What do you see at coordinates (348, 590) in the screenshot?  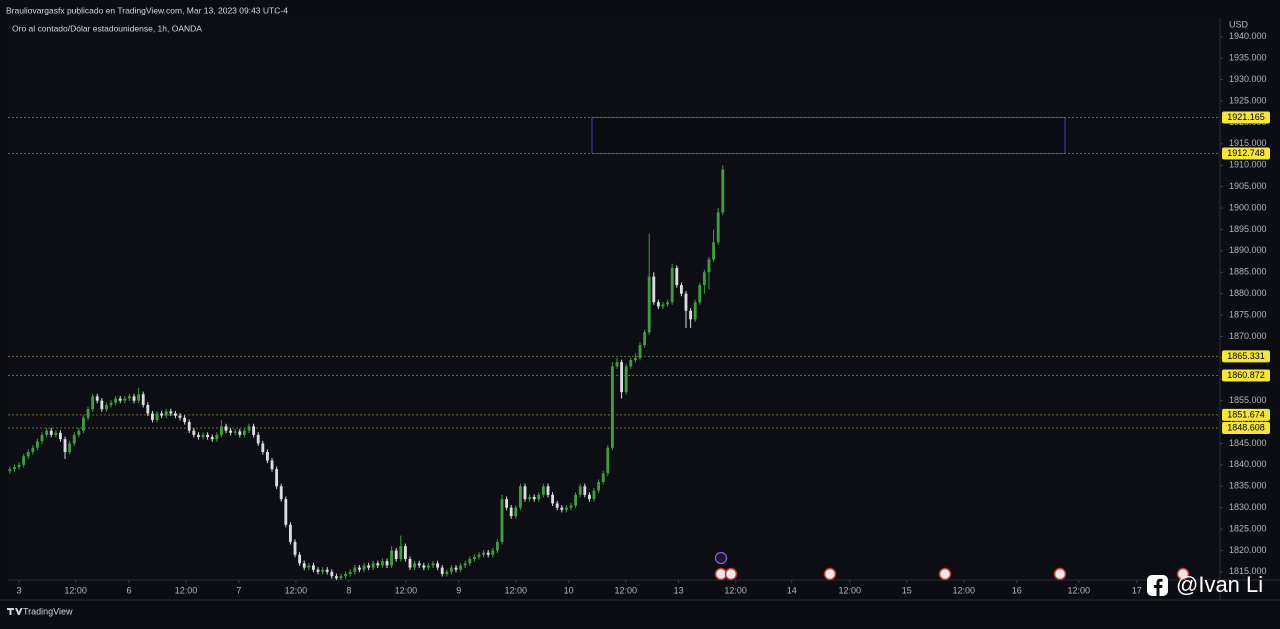 I see `x-tick-label: 8` at bounding box center [348, 590].